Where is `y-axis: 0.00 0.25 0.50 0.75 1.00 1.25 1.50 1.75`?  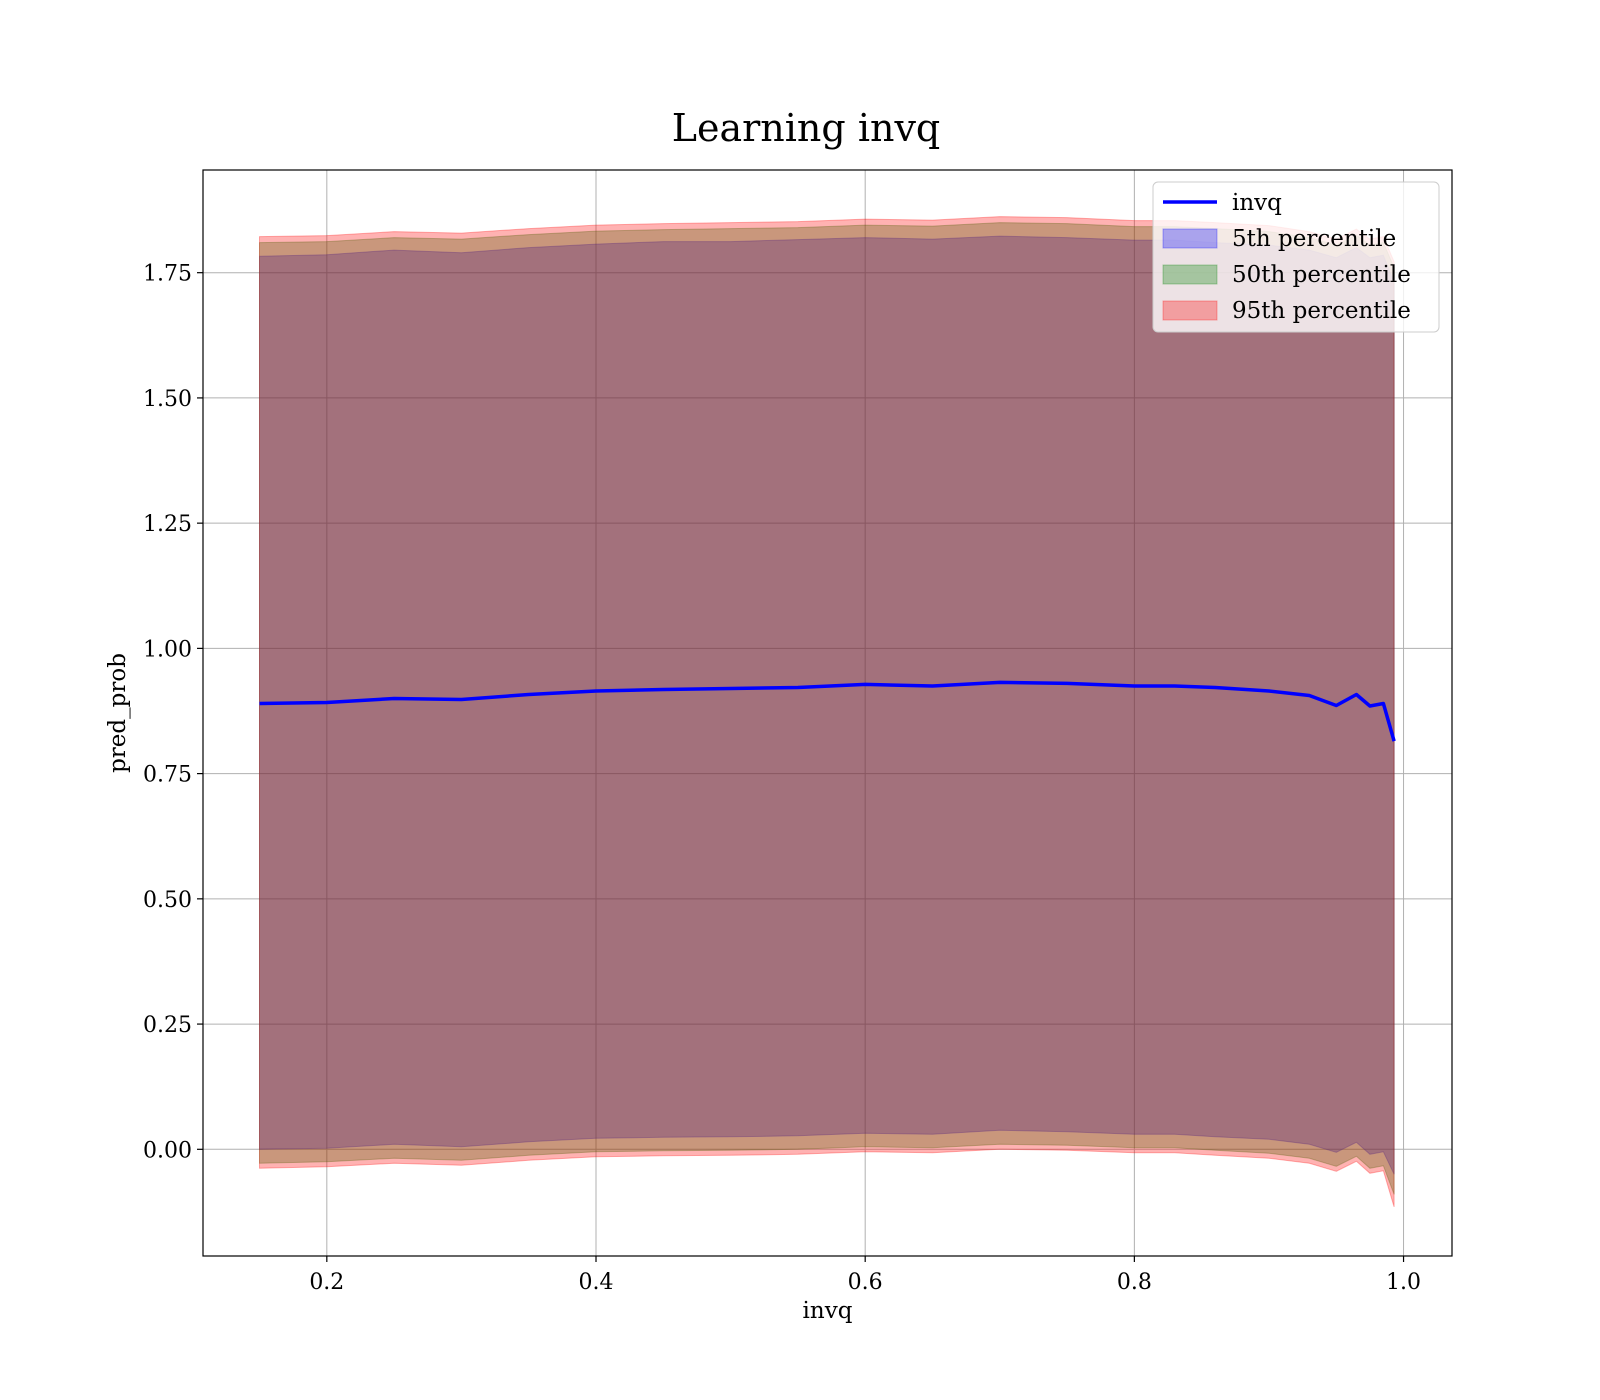
y-axis: 0.00 0.25 0.50 0.75 1.00 1.25 1.50 1.75 is located at coordinates (173, 712).